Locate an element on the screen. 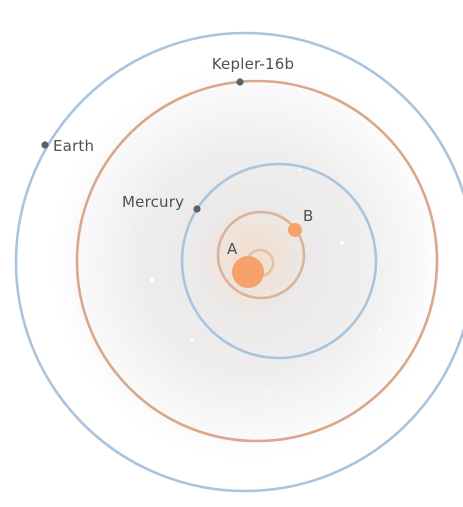 This screenshot has height=507, width=463. earth-label: Earth is located at coordinates (73, 146).